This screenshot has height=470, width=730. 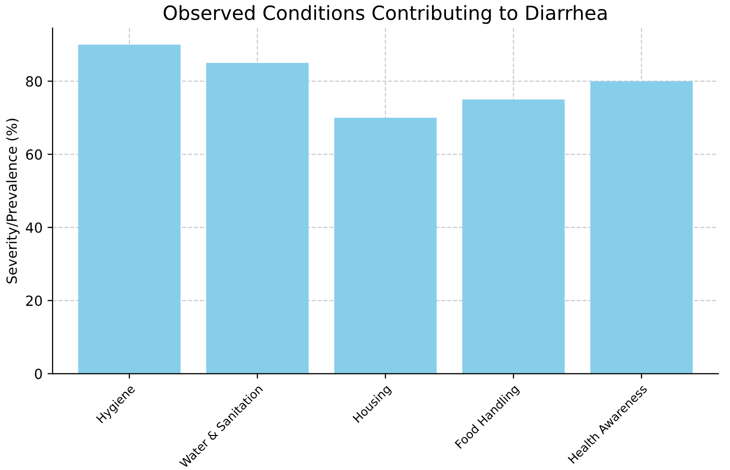 What do you see at coordinates (385, 14) in the screenshot?
I see `chart-title: Observed Conditions Contributing to Diarrhea` at bounding box center [385, 14].